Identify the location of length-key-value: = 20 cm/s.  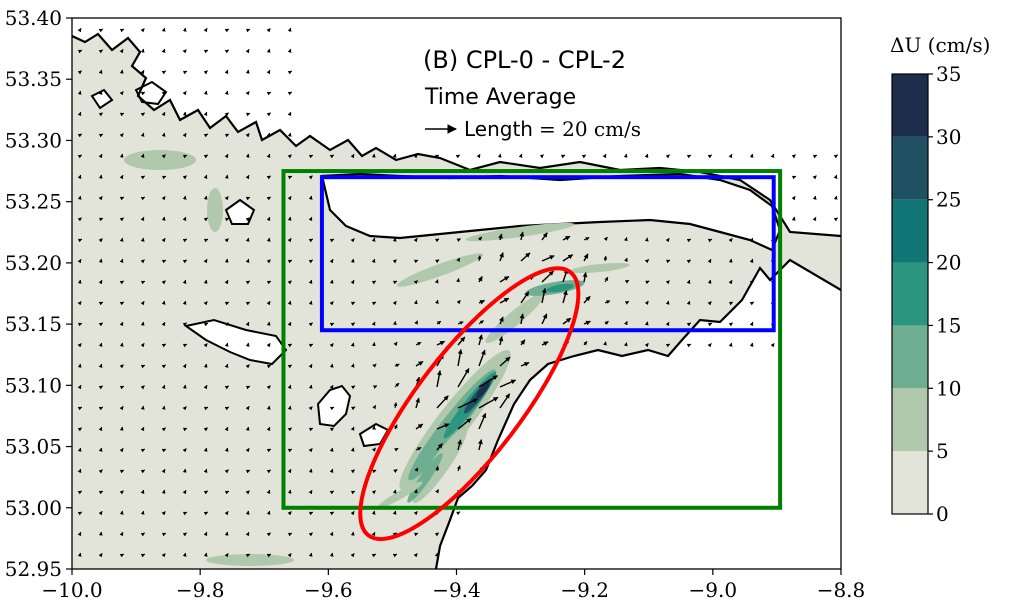
(590, 129).